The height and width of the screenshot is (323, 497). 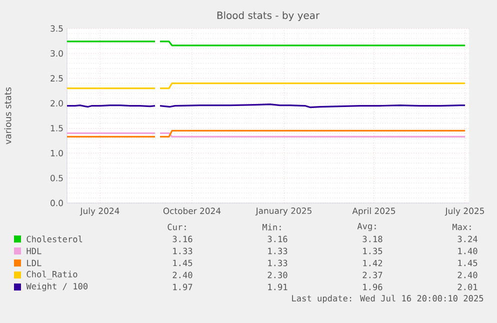 What do you see at coordinates (268, 16) in the screenshot?
I see `chart-title: Blood stats - by year` at bounding box center [268, 16].